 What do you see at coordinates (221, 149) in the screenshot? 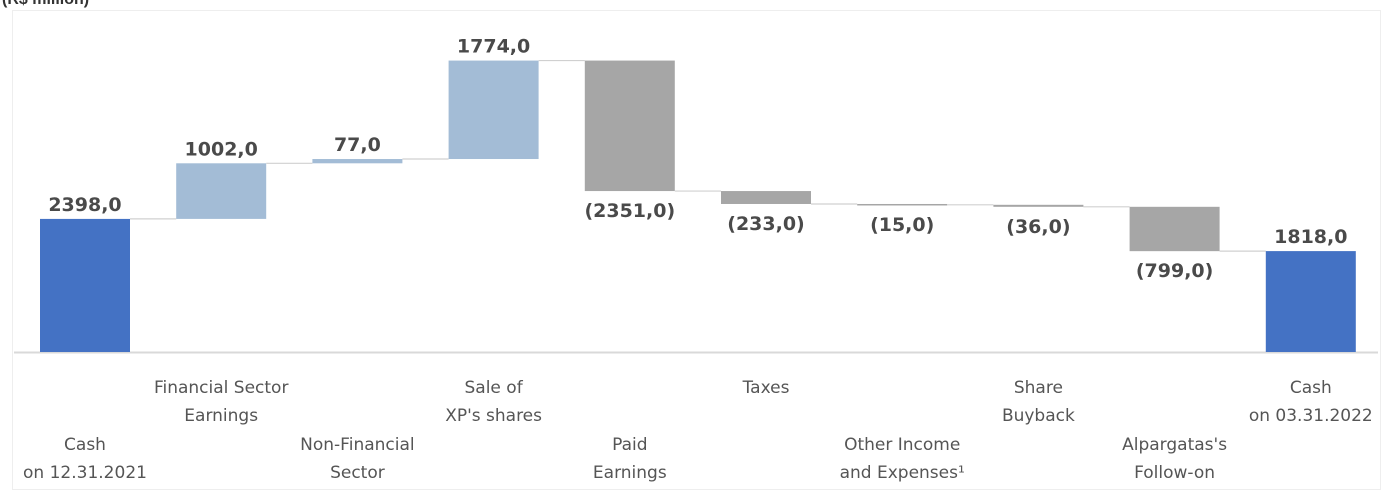
I see `value-label-2: 1002,0` at bounding box center [221, 149].